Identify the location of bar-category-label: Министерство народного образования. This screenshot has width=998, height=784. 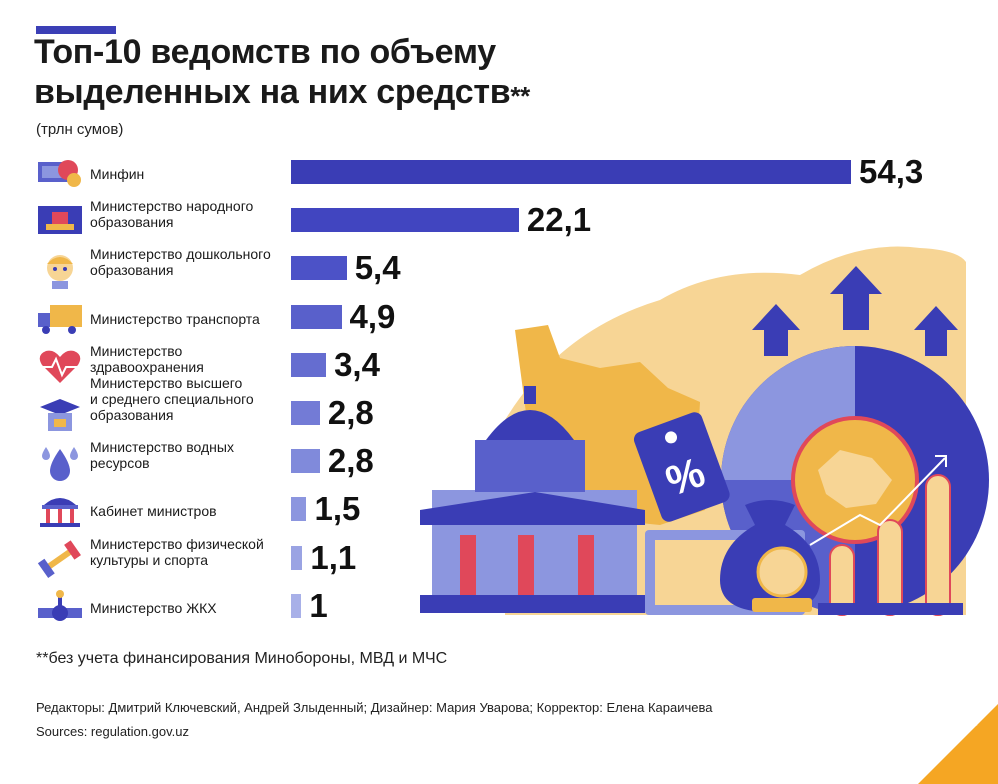
(190, 214).